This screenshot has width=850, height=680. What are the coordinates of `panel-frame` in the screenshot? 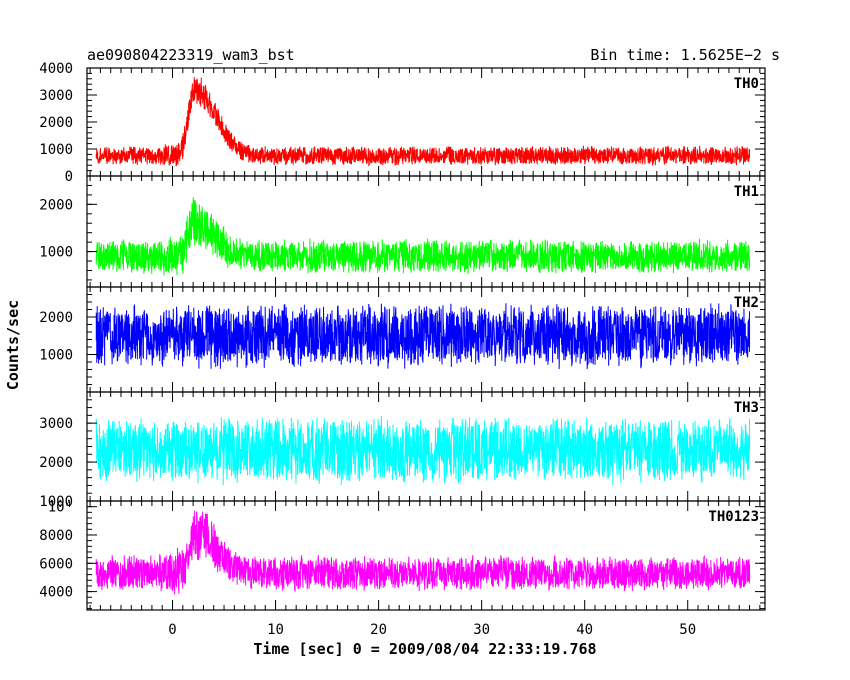 It's located at (426, 555).